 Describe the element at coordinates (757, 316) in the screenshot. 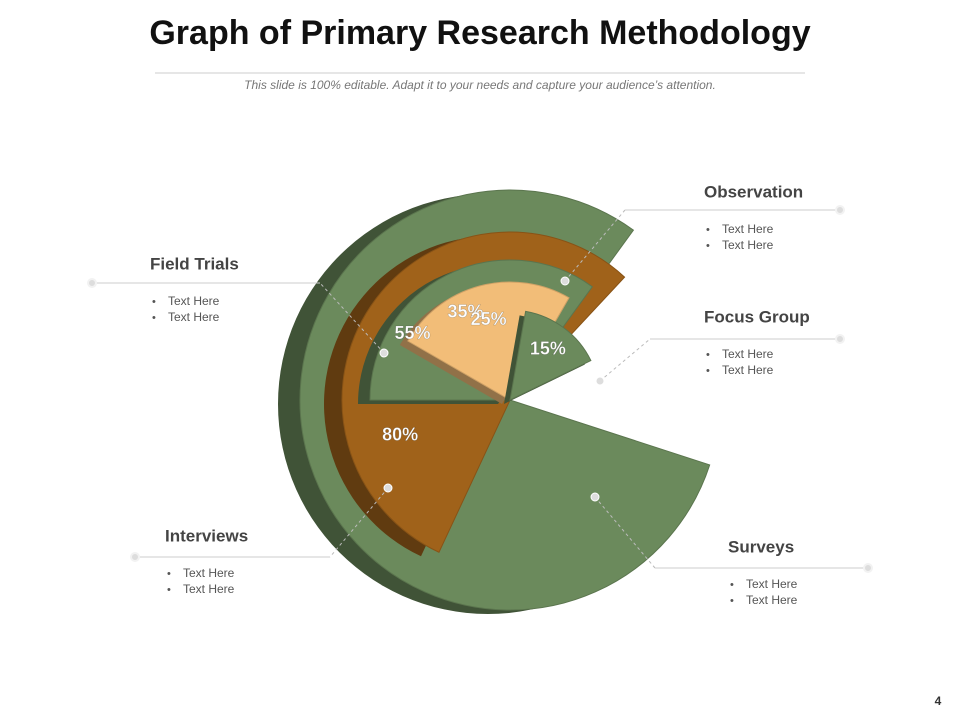

I see `callout-title: Focus Group` at that location.